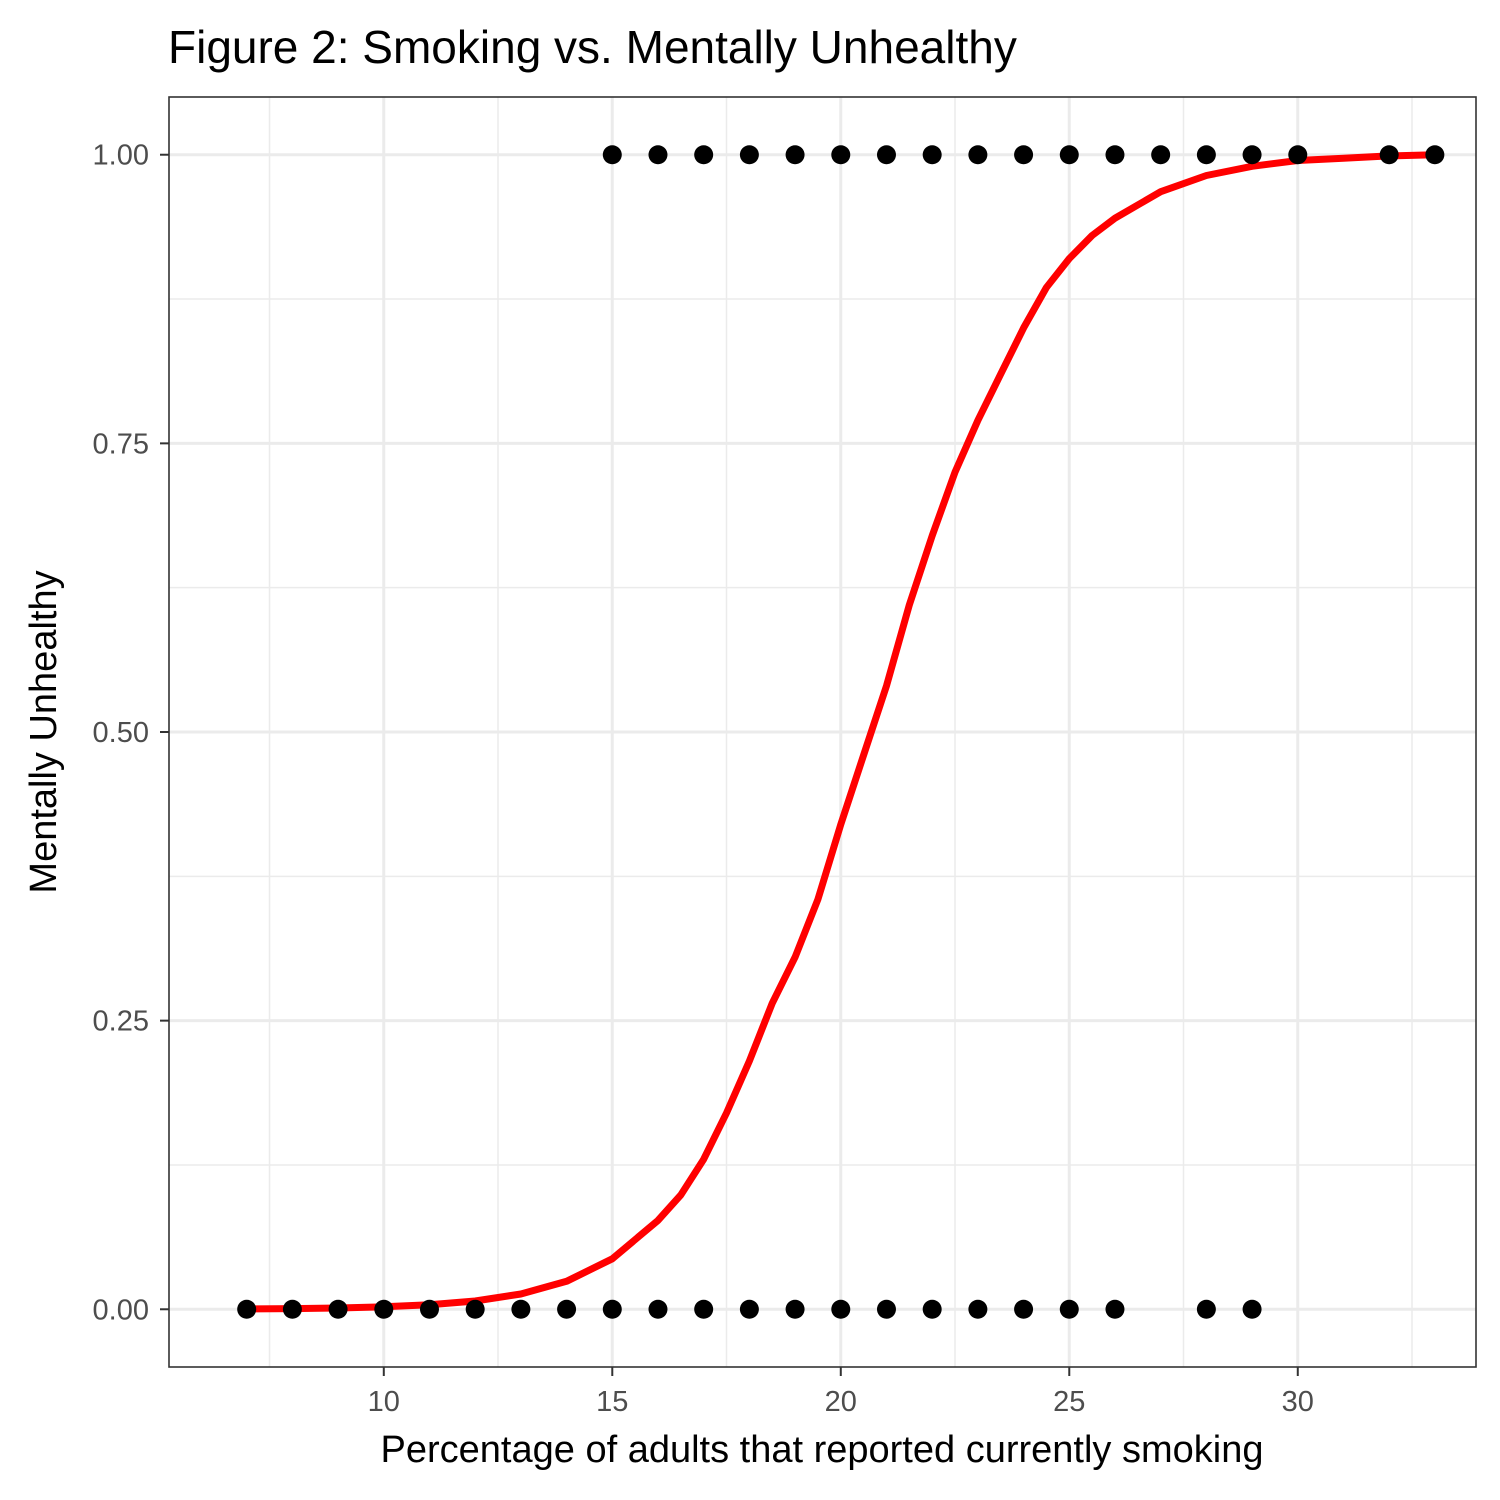 This screenshot has width=1500, height=1500. I want to click on y-axis-title: Mentally Unhealthy, so click(44, 731).